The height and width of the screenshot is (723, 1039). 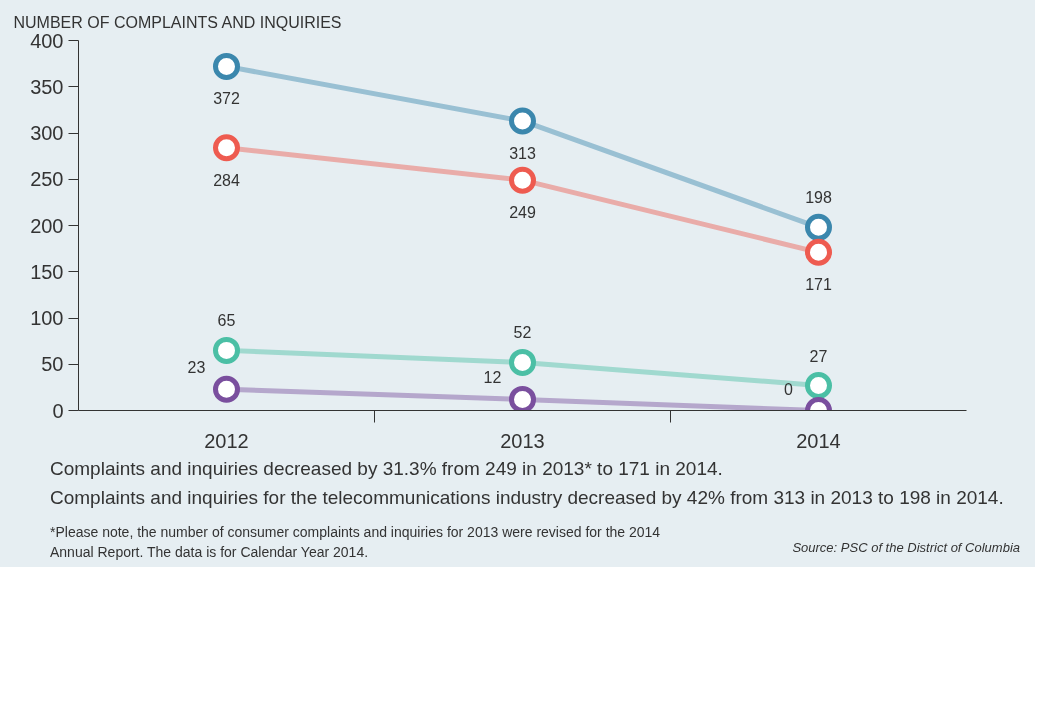 I want to click on y-tick-label: 400, so click(x=47, y=40).